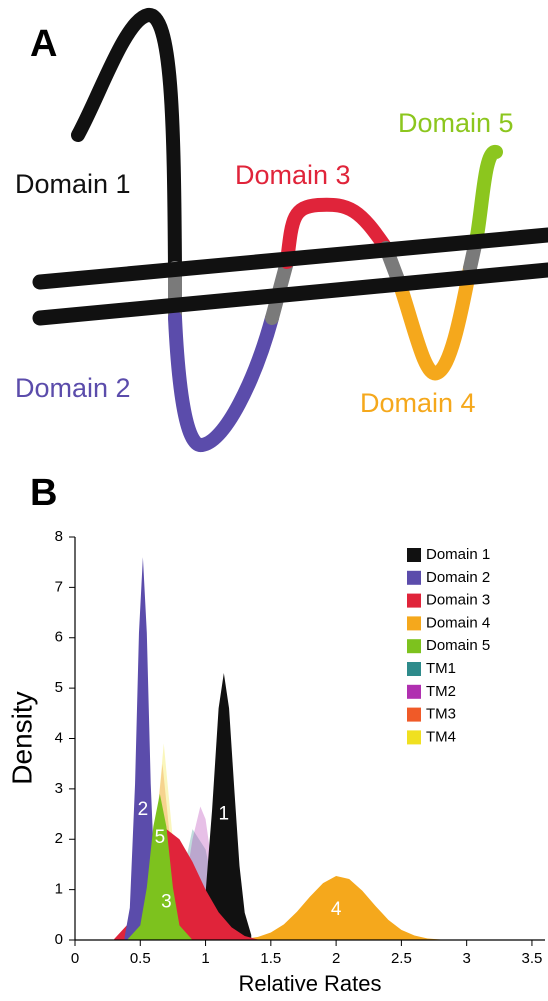  I want to click on y-tick-label: 6, so click(59, 637).